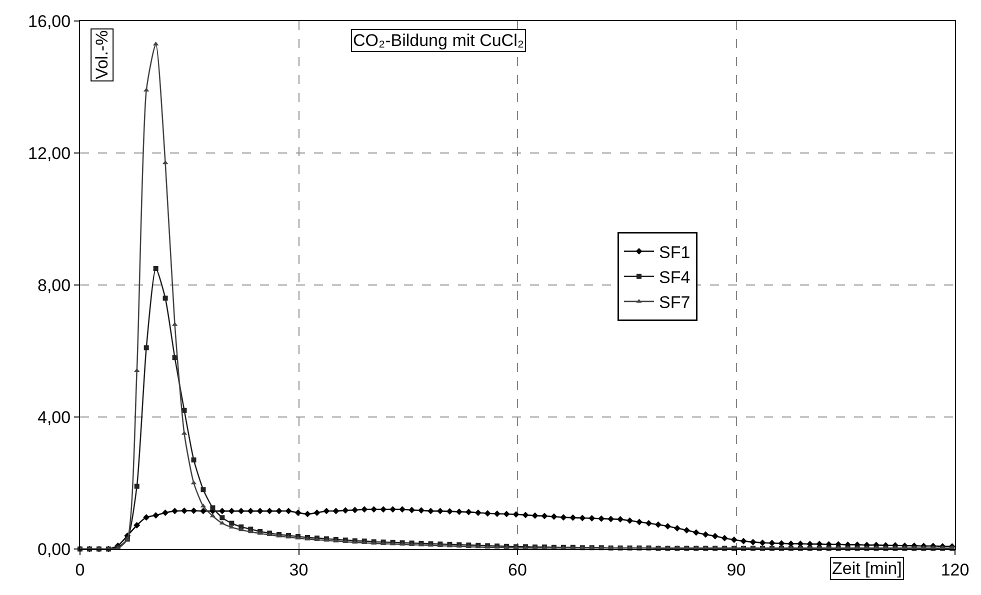  What do you see at coordinates (517, 570) in the screenshot?
I see `x-tick-label: 60` at bounding box center [517, 570].